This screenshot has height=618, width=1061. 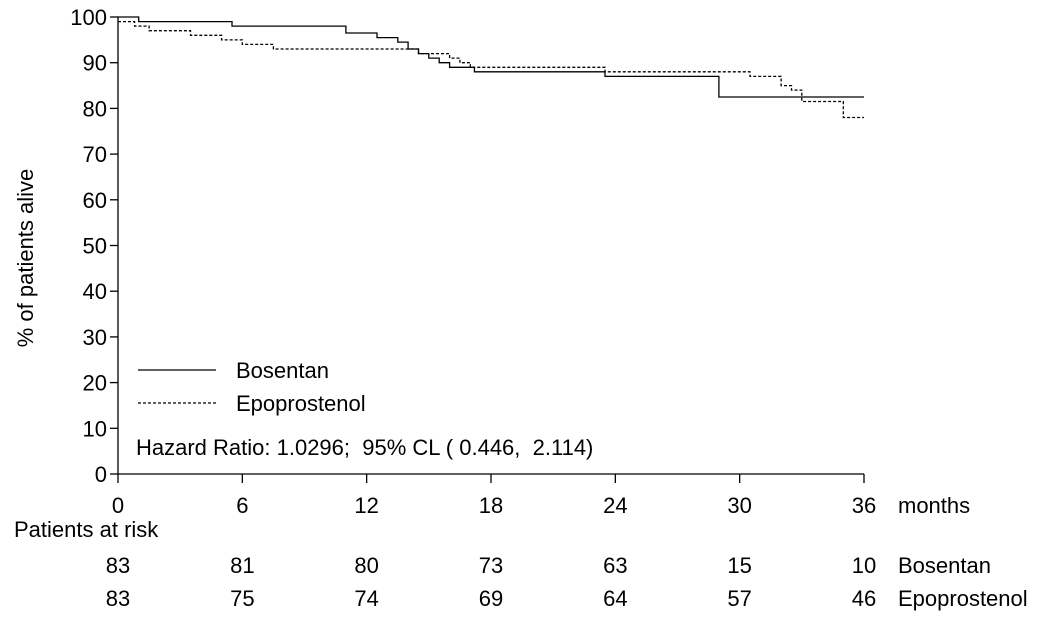 I want to click on y-axis-label: % of patients alive, so click(x=25, y=258).